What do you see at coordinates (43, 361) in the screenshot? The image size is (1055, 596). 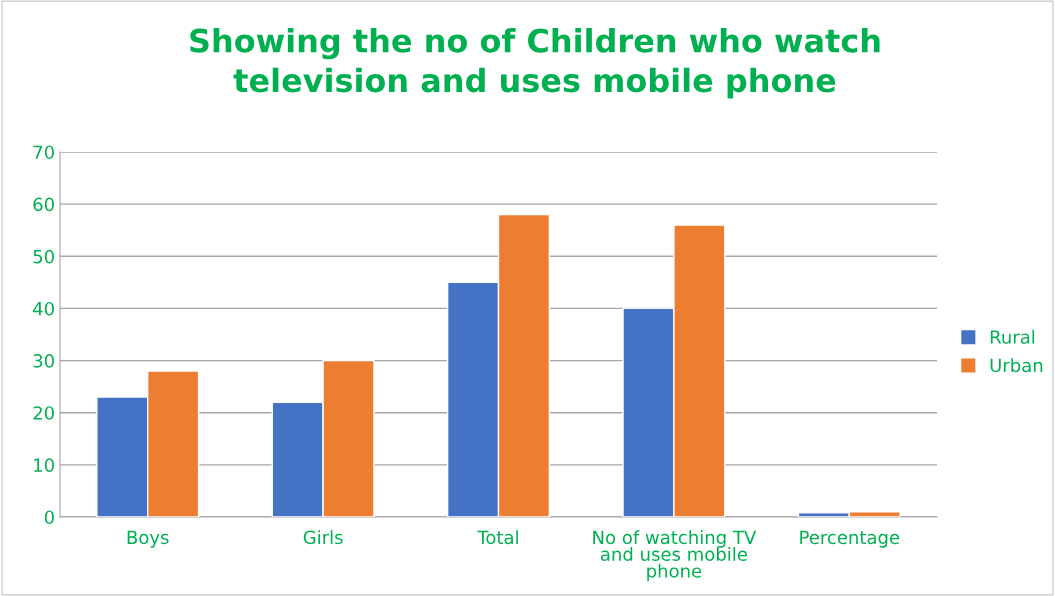 I see `y-tick-label: 30` at bounding box center [43, 361].